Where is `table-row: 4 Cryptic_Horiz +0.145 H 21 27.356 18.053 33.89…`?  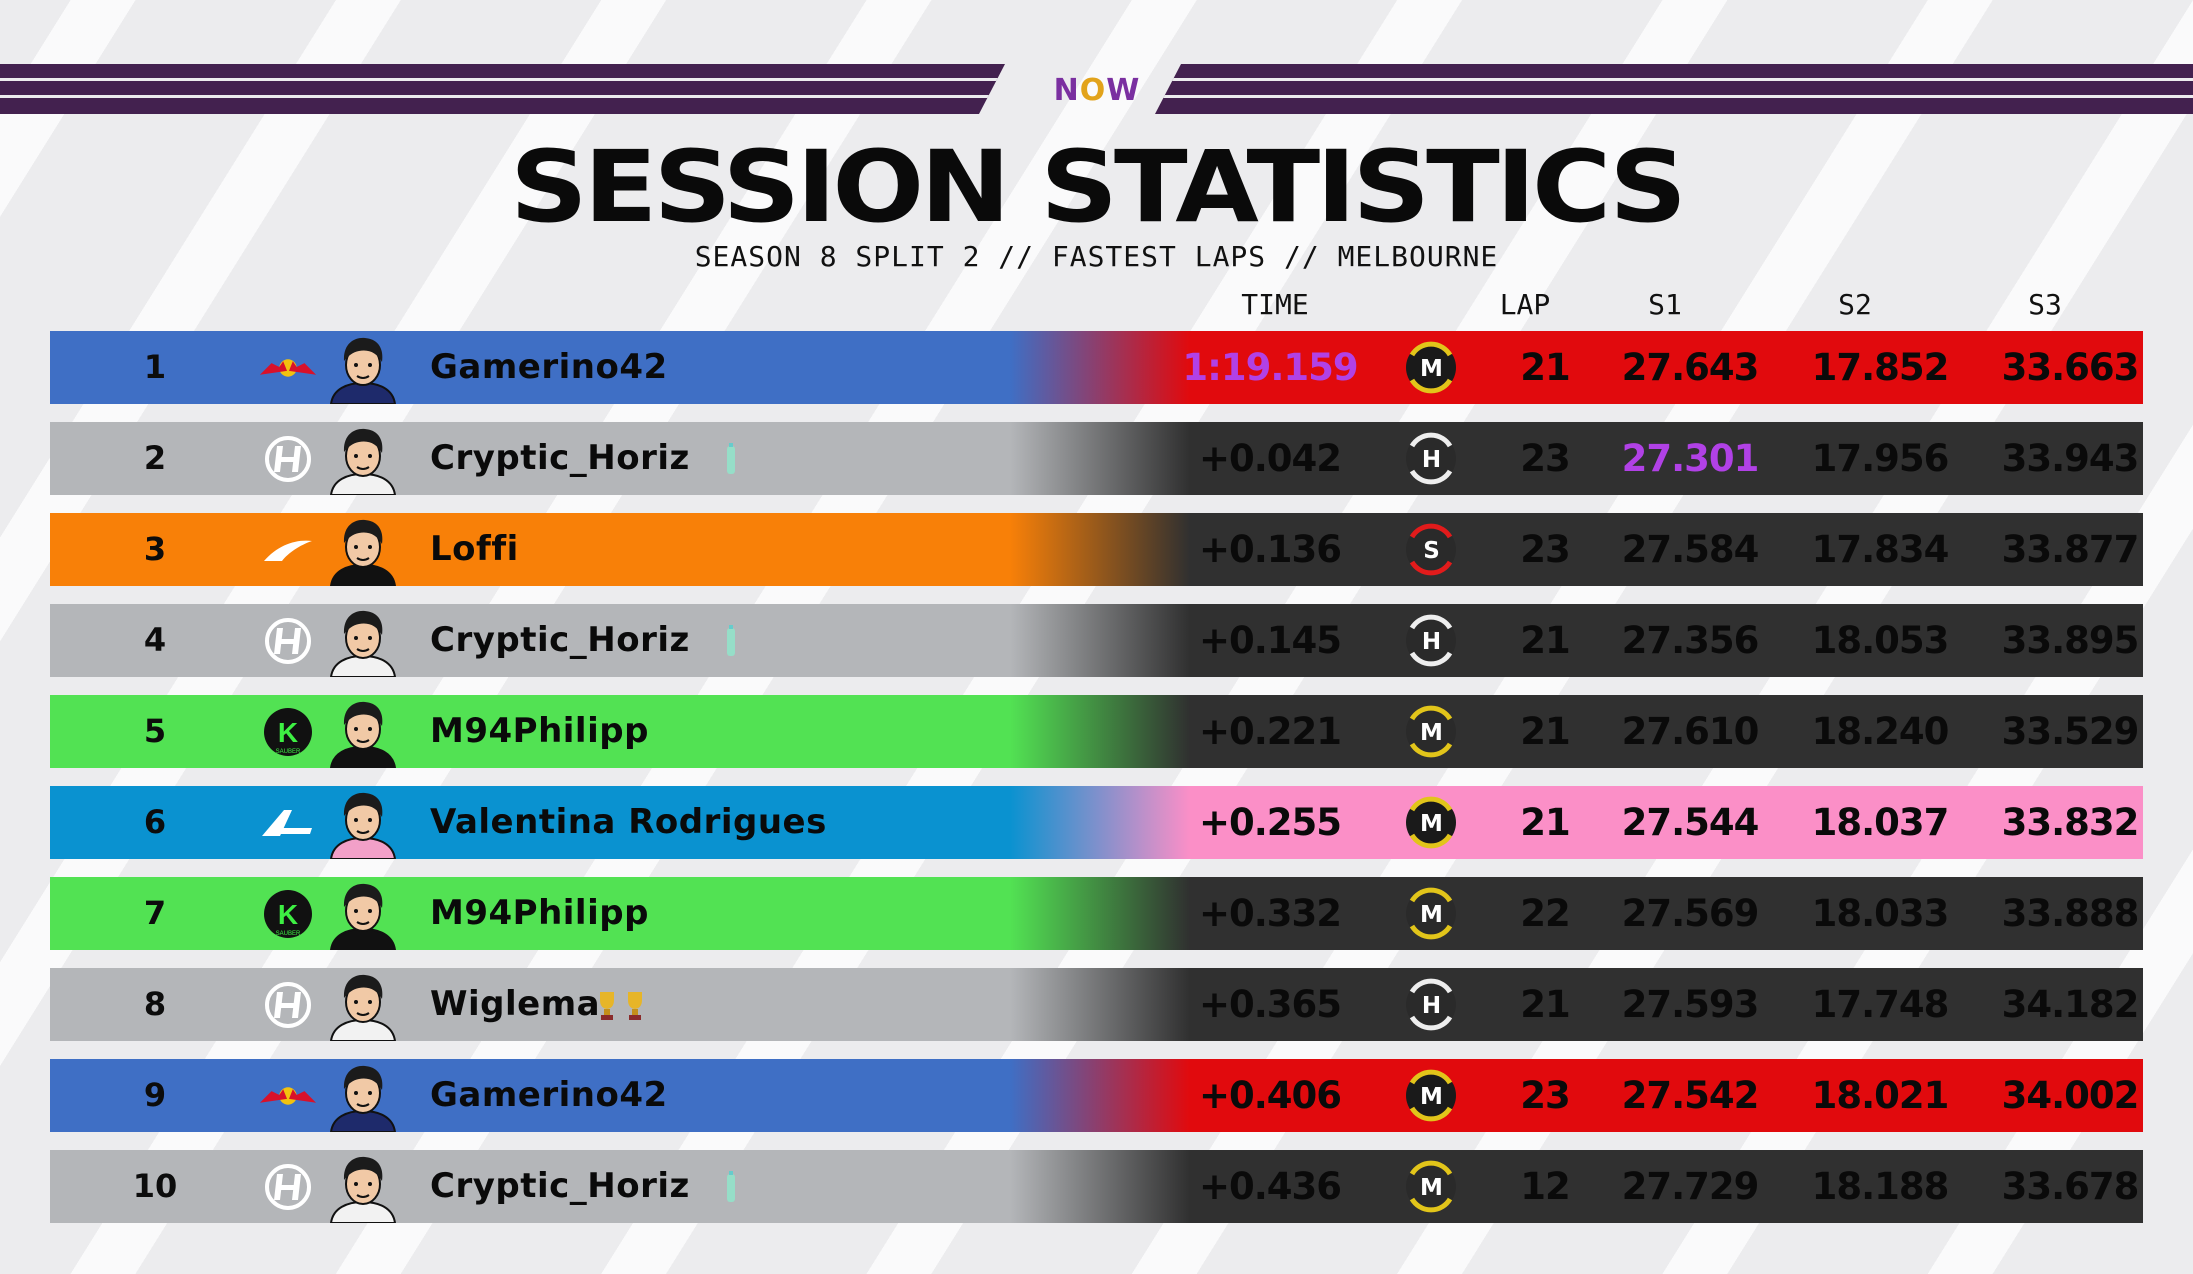 table-row: 4 Cryptic_Horiz +0.145 H 21 27.356 18.053 33.89… is located at coordinates (1096, 640).